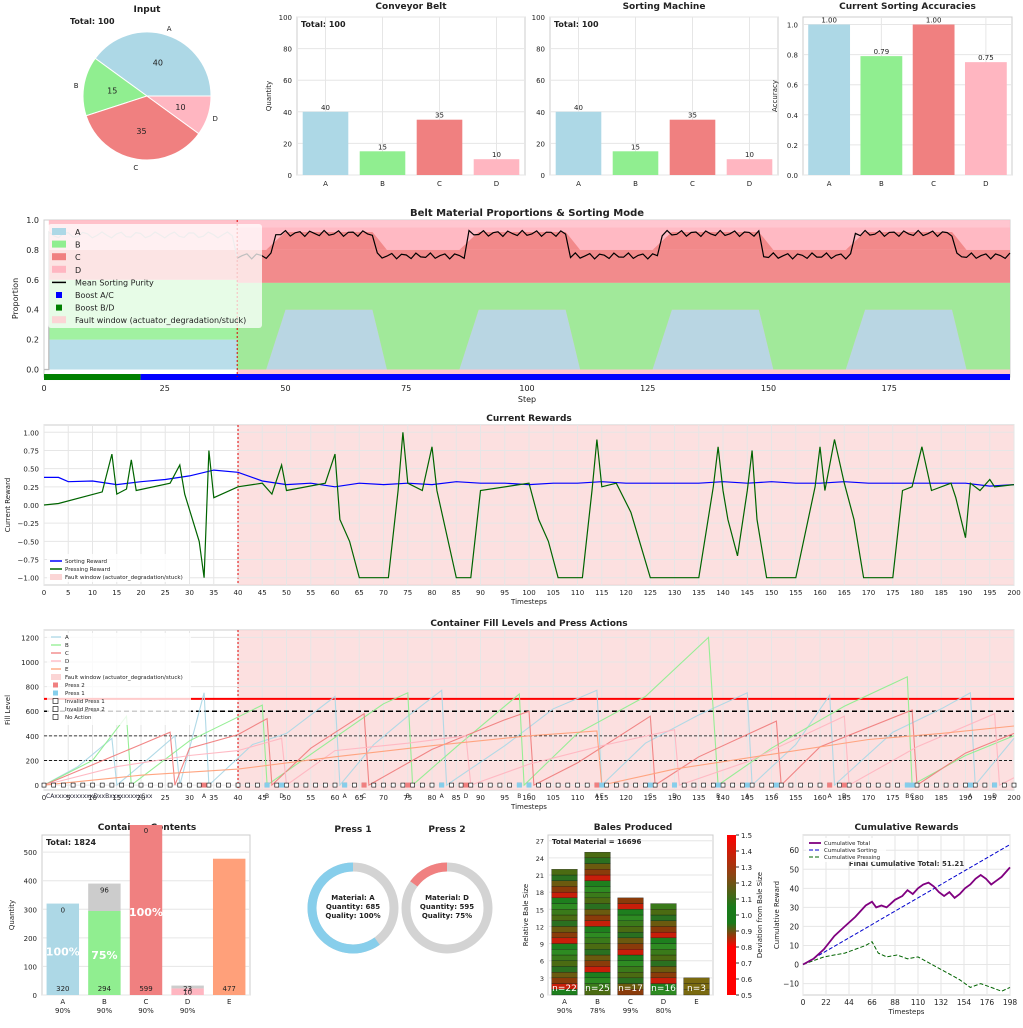 Image resolution: width=1023 pixels, height=1028 pixels. I want to click on y-tick-label: 0, so click(796, 965).